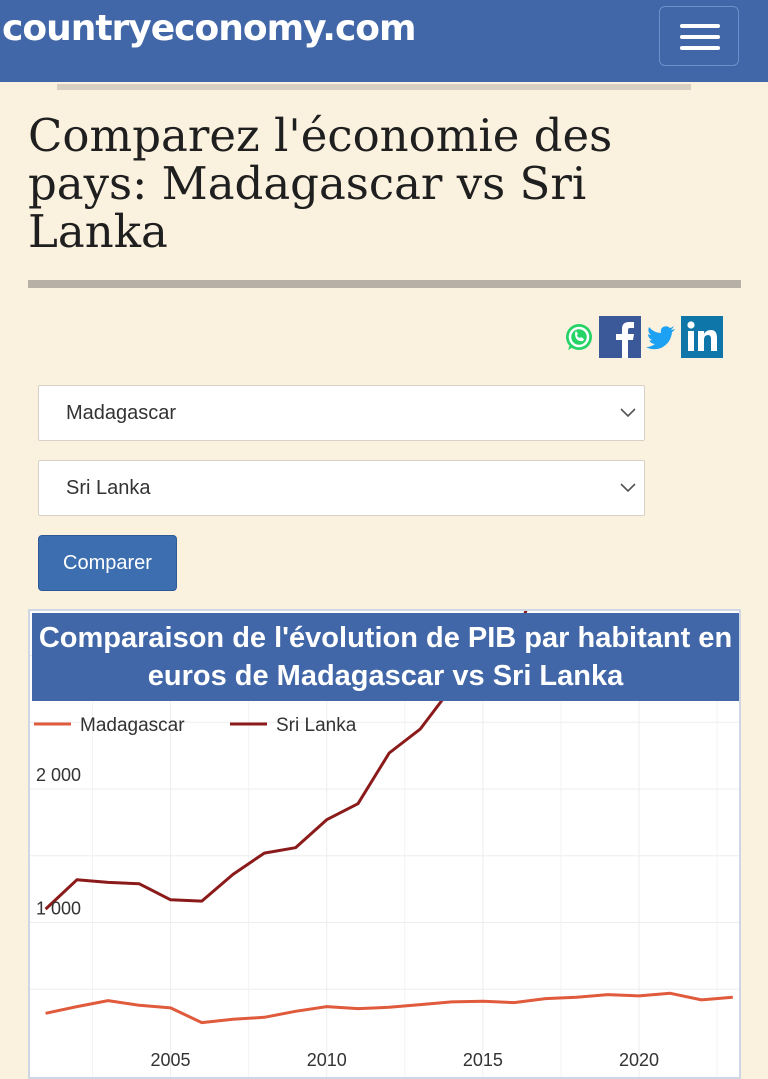 The image size is (768, 1079). I want to click on x-tick-label: 2015, so click(483, 1060).